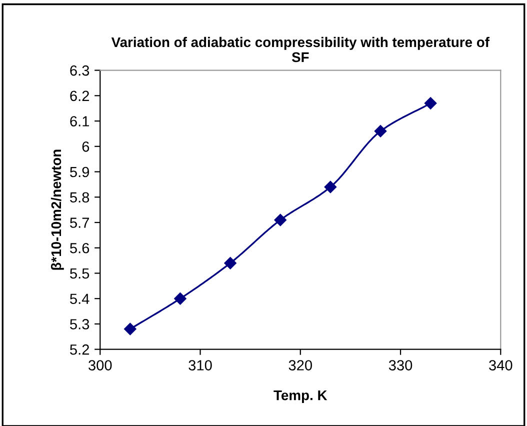  Describe the element at coordinates (80, 324) in the screenshot. I see `y-tick-label: 5.3` at that location.